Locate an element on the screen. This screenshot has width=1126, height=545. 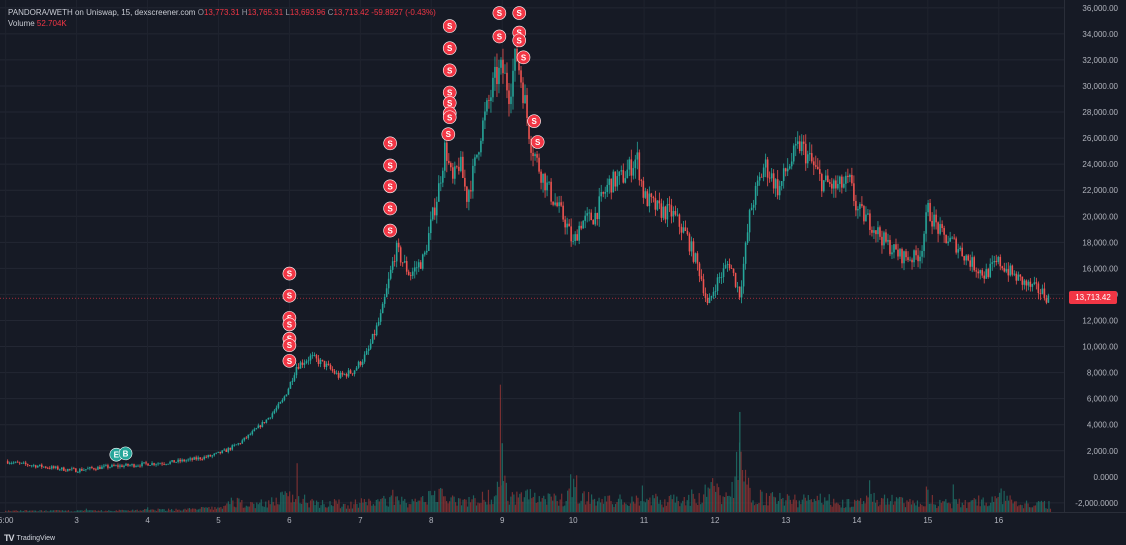
tradingview-footer: TV TradingView is located at coordinates (29, 538).